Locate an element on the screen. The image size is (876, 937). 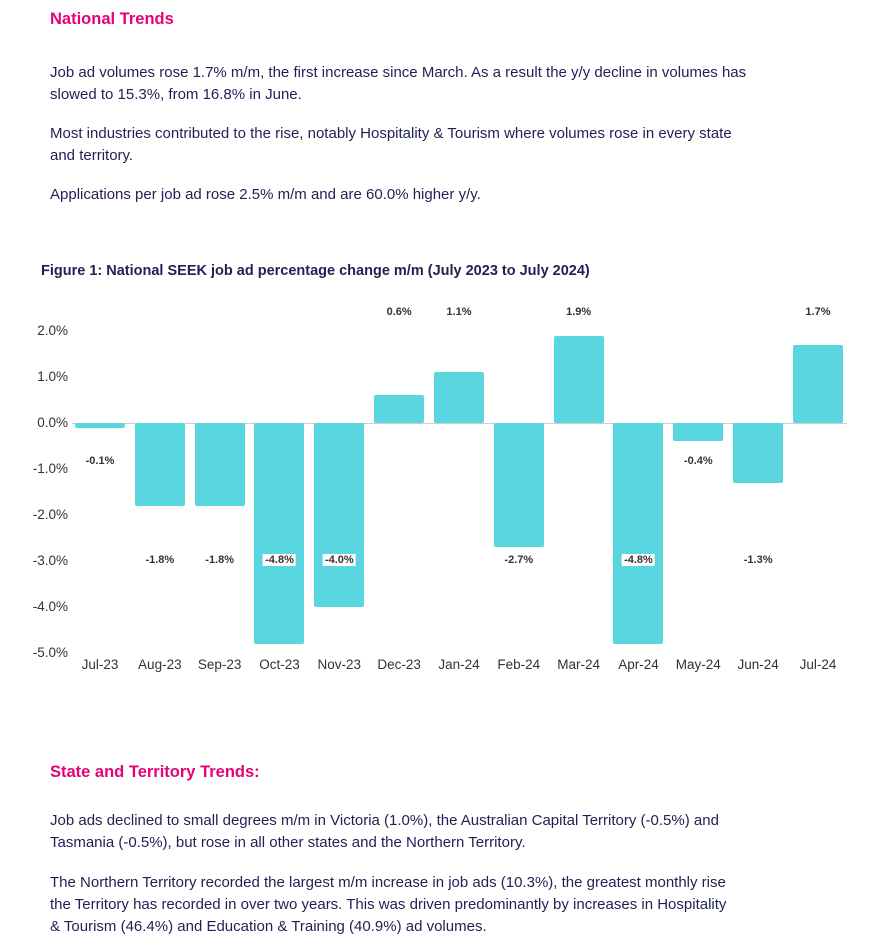
bar-value-label: -0.4% is located at coordinates (698, 461).